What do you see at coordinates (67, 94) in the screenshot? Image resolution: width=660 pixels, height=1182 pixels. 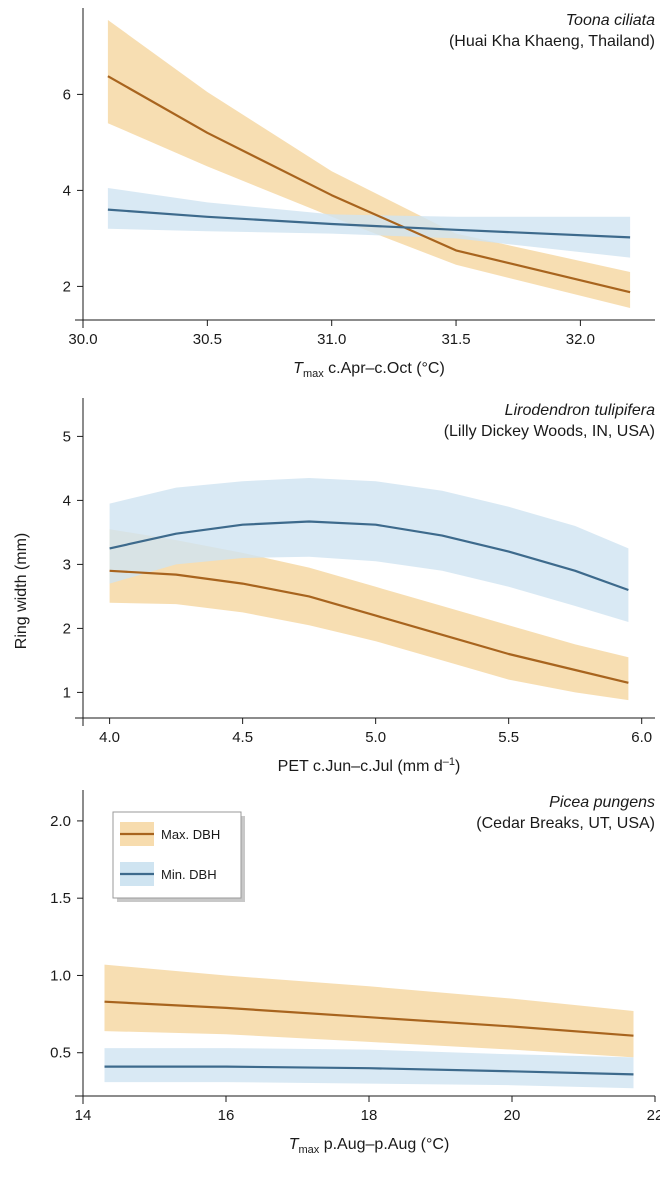 I see `y-tick-label: 6` at bounding box center [67, 94].